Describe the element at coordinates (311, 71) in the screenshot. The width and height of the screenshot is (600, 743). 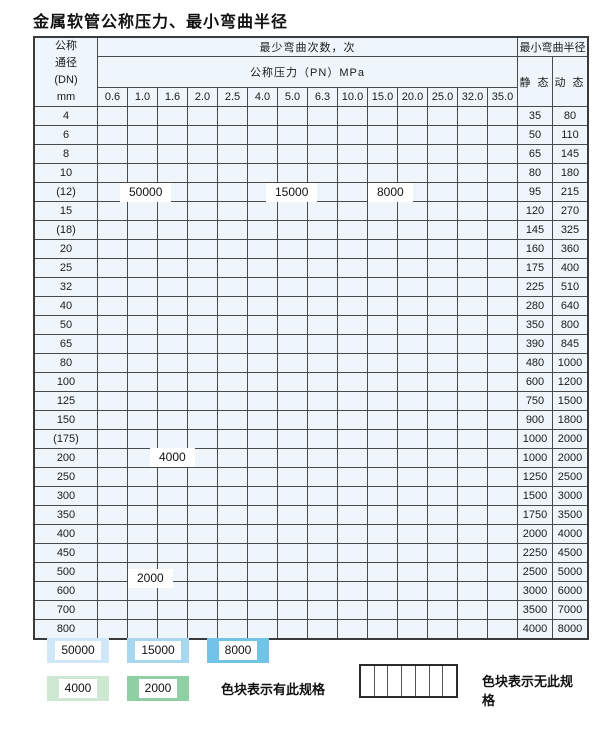
I see `header-row-1: 公称 通径 (DN) mm 最少弯曲次数，次 最小弯曲半径` at that location.